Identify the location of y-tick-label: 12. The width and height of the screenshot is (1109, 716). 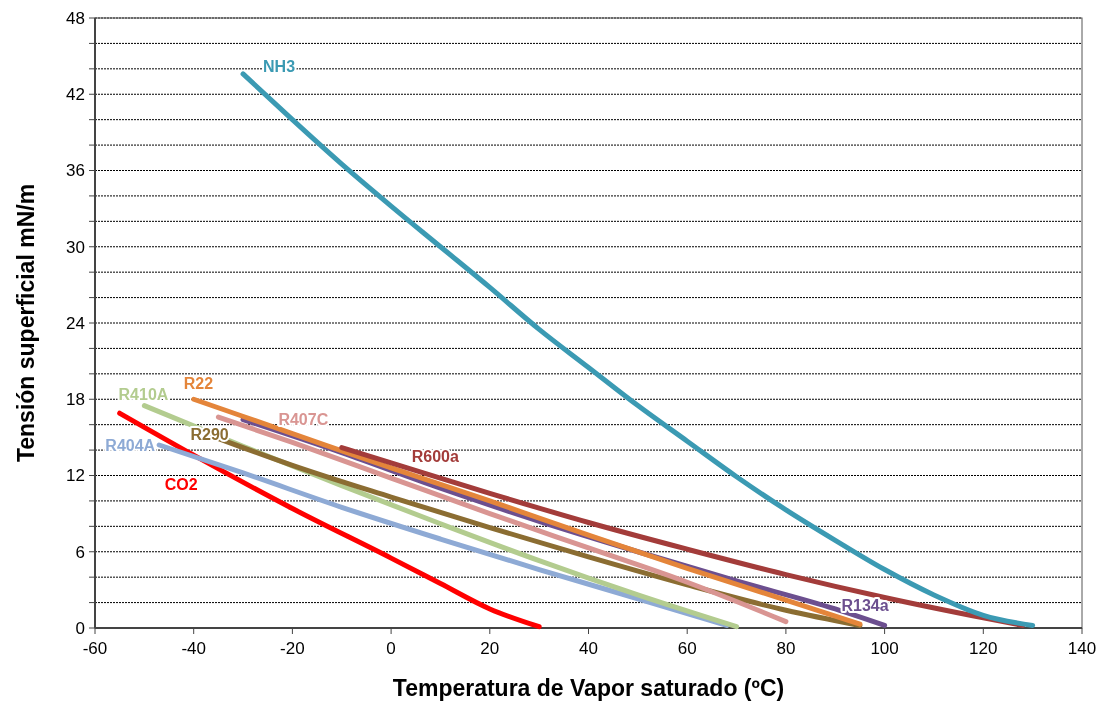
(75, 476).